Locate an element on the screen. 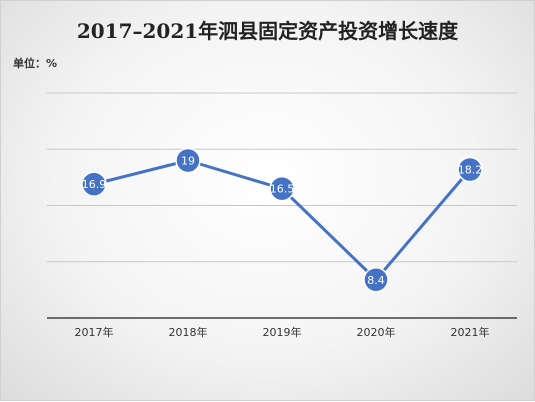  data-label: 16.9 is located at coordinates (94, 184).